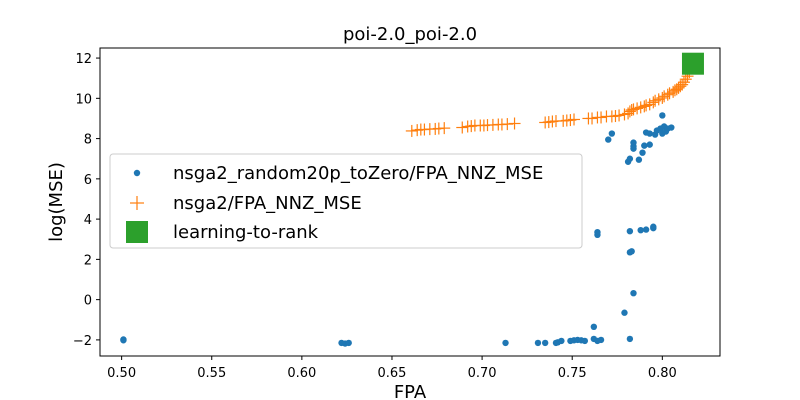  What do you see at coordinates (121, 373) in the screenshot?
I see `x-tick-label: 0.50` at bounding box center [121, 373].